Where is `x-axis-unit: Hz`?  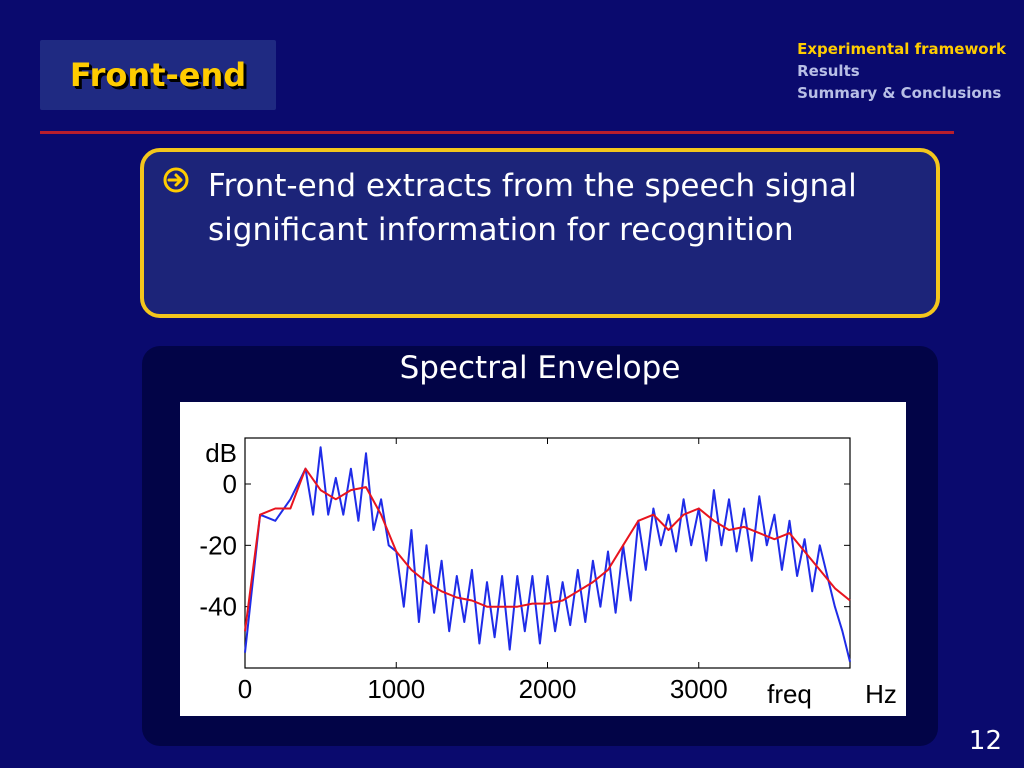 x-axis-unit: Hz is located at coordinates (881, 694).